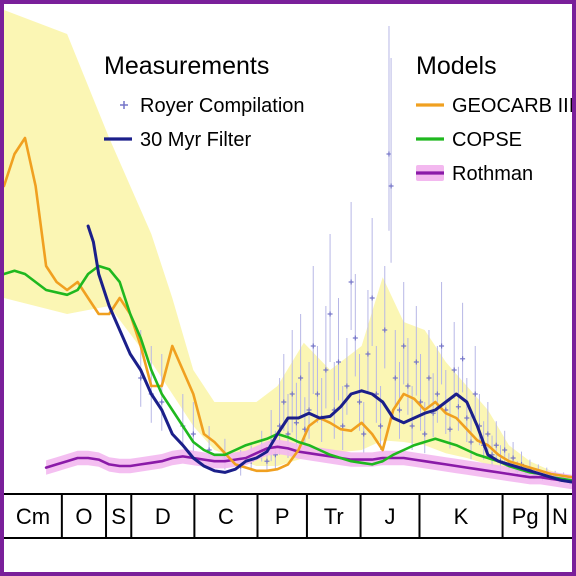 Image resolution: width=576 pixels, height=576 pixels. What do you see at coordinates (282, 516) in the screenshot?
I see `period-label: P` at bounding box center [282, 516].